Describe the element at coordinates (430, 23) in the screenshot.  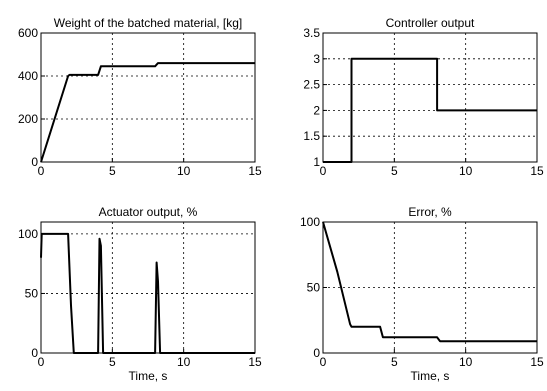
I see `chart-title: Controller output` at that location.